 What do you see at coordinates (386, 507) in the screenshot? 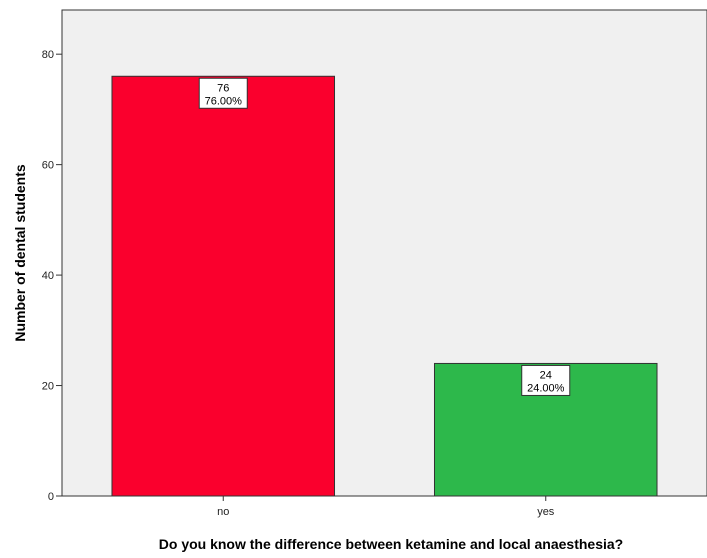
I see `x-axis: no yes` at bounding box center [386, 507].